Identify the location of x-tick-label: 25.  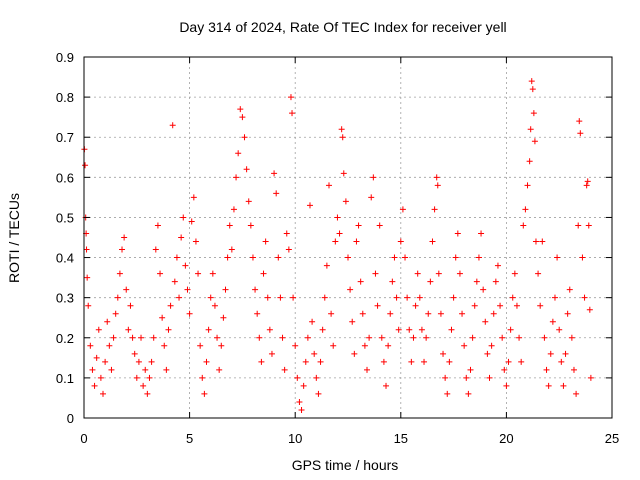
(612, 438).